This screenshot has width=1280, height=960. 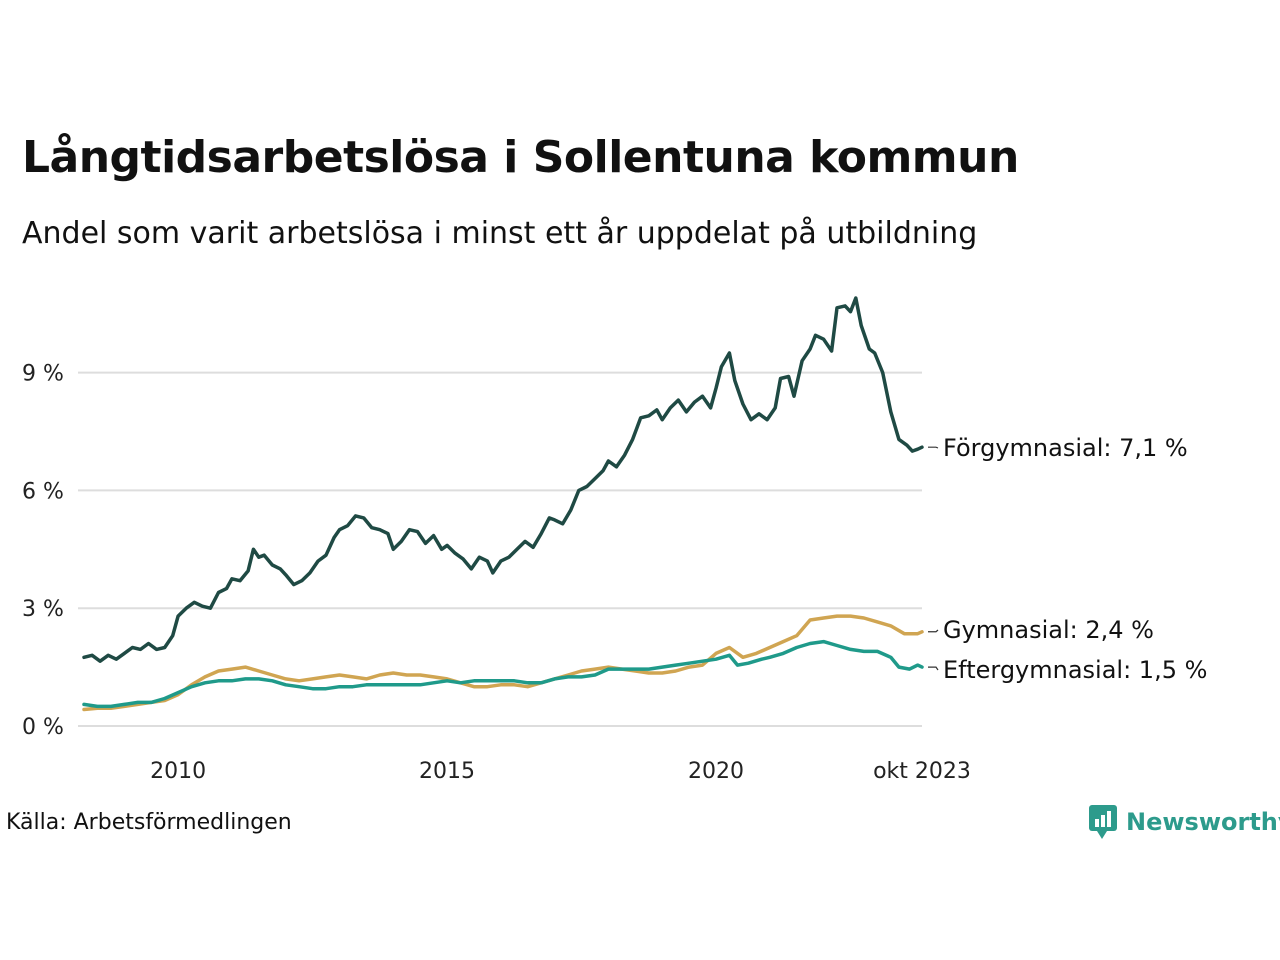 I want to click on chart-title: Långtidsarbetslösa i Sollentuna kommun, so click(x=520, y=157).